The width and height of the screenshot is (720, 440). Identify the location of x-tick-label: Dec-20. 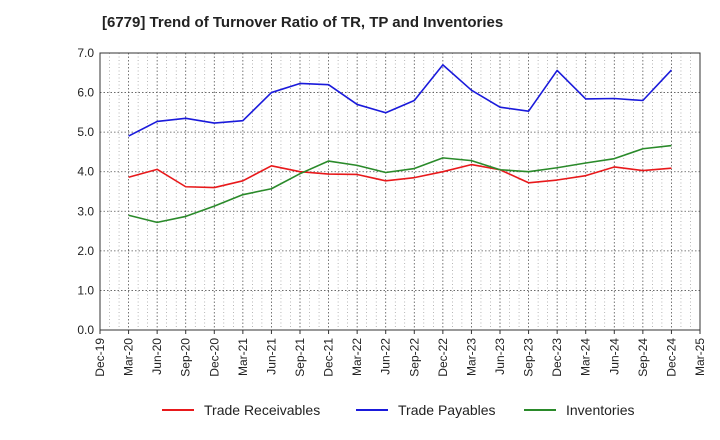
(214, 357).